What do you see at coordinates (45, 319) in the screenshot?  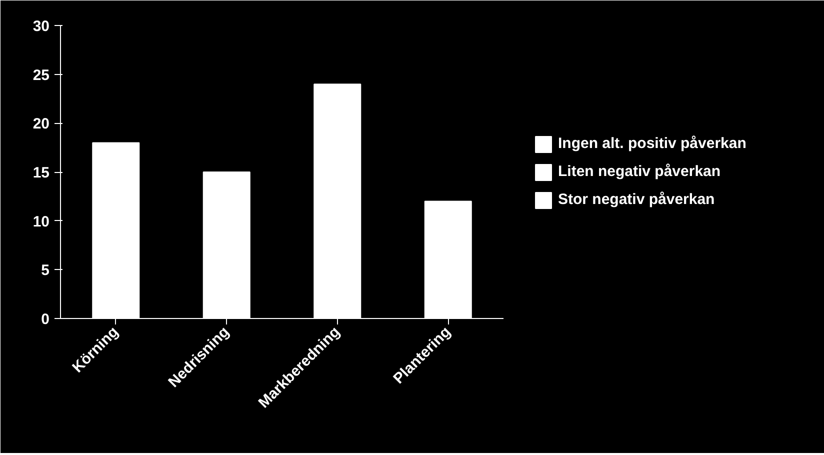 I see `y-tick-label: 0` at bounding box center [45, 319].